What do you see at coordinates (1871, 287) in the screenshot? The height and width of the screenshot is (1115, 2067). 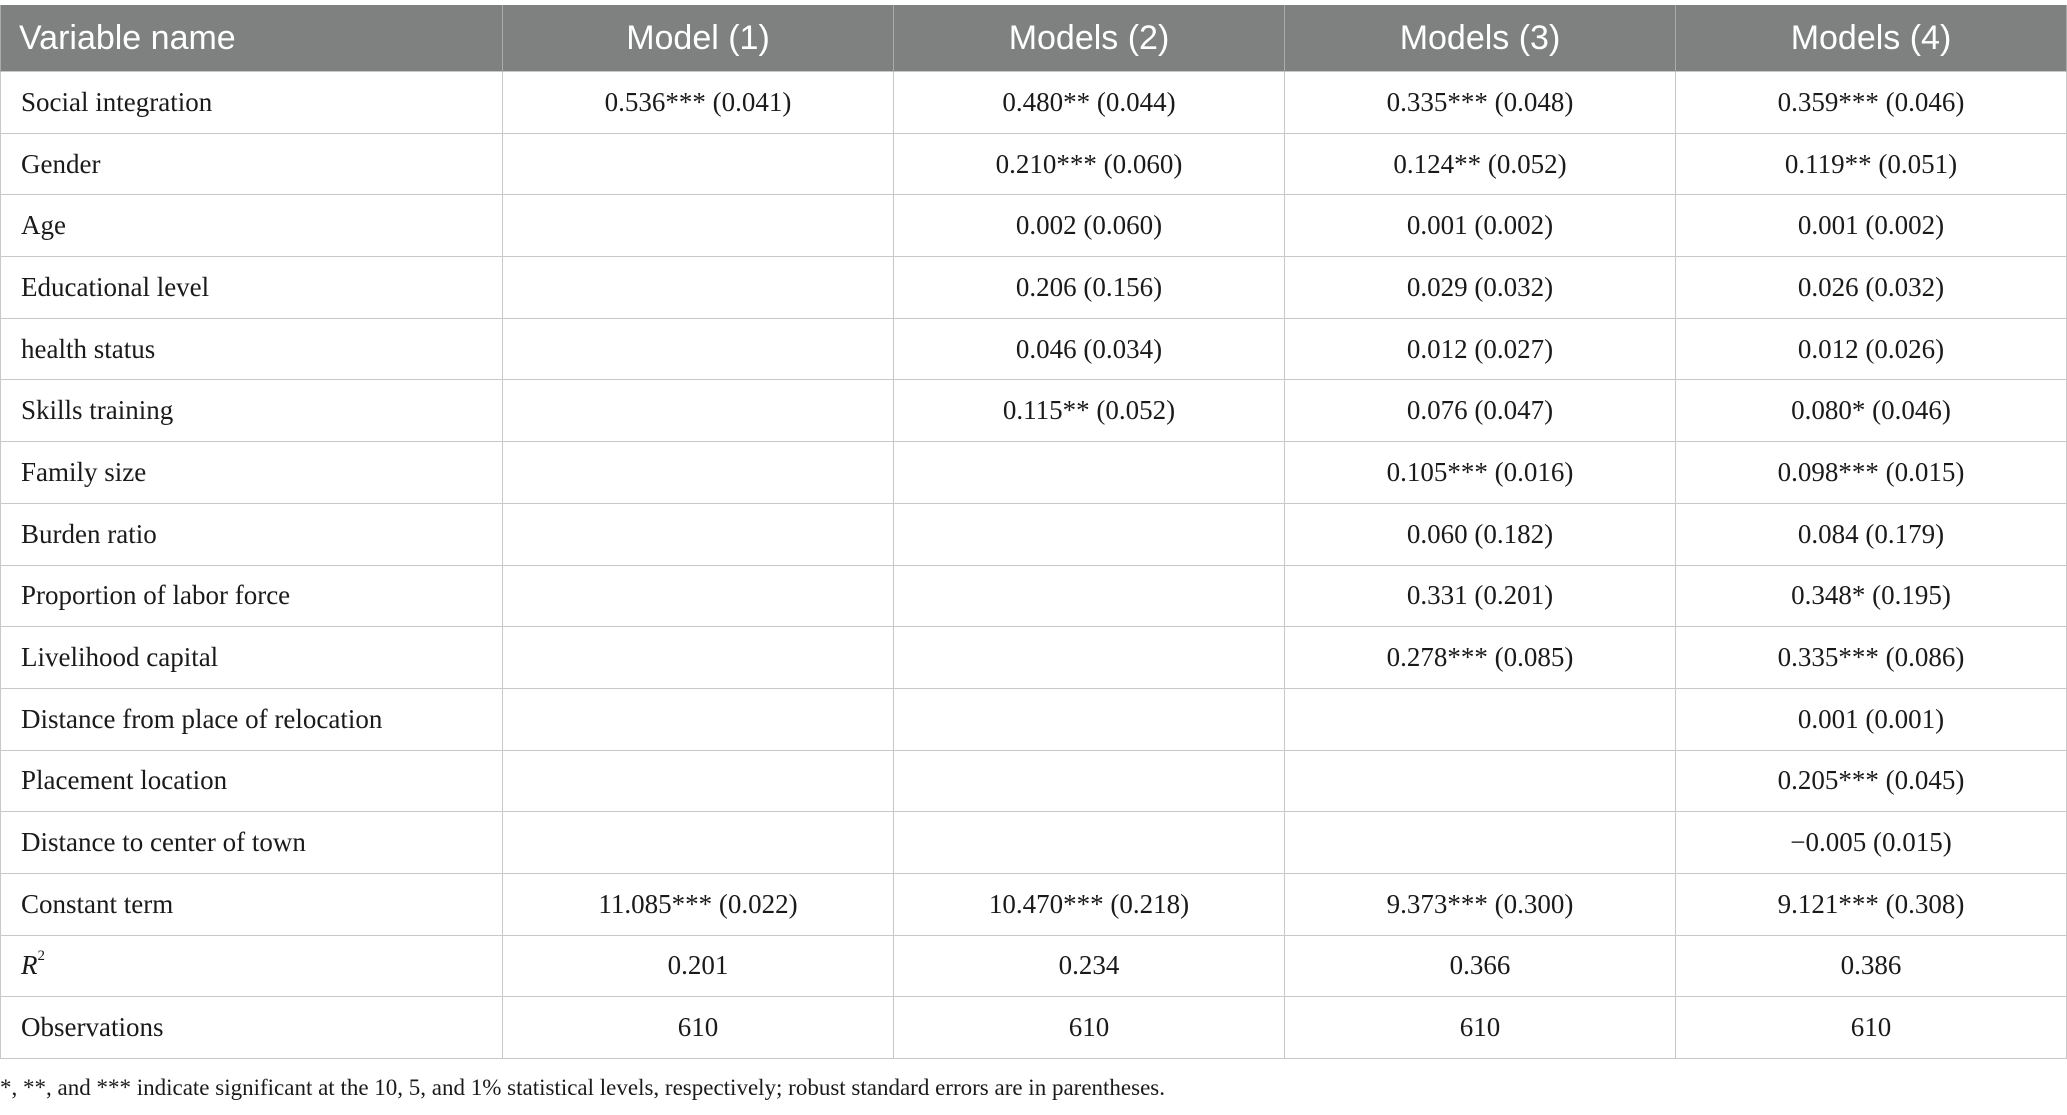 I see `table-cell: 0.026 (0.032)` at bounding box center [1871, 287].